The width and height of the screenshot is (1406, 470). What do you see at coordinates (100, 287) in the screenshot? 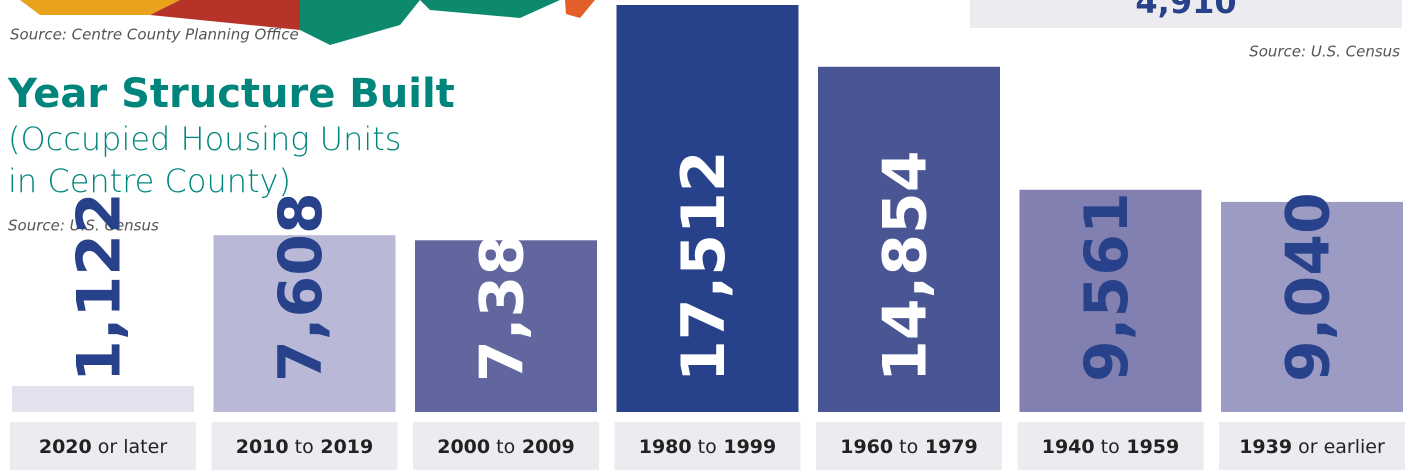
I see `value-label: 1,122` at bounding box center [100, 287].